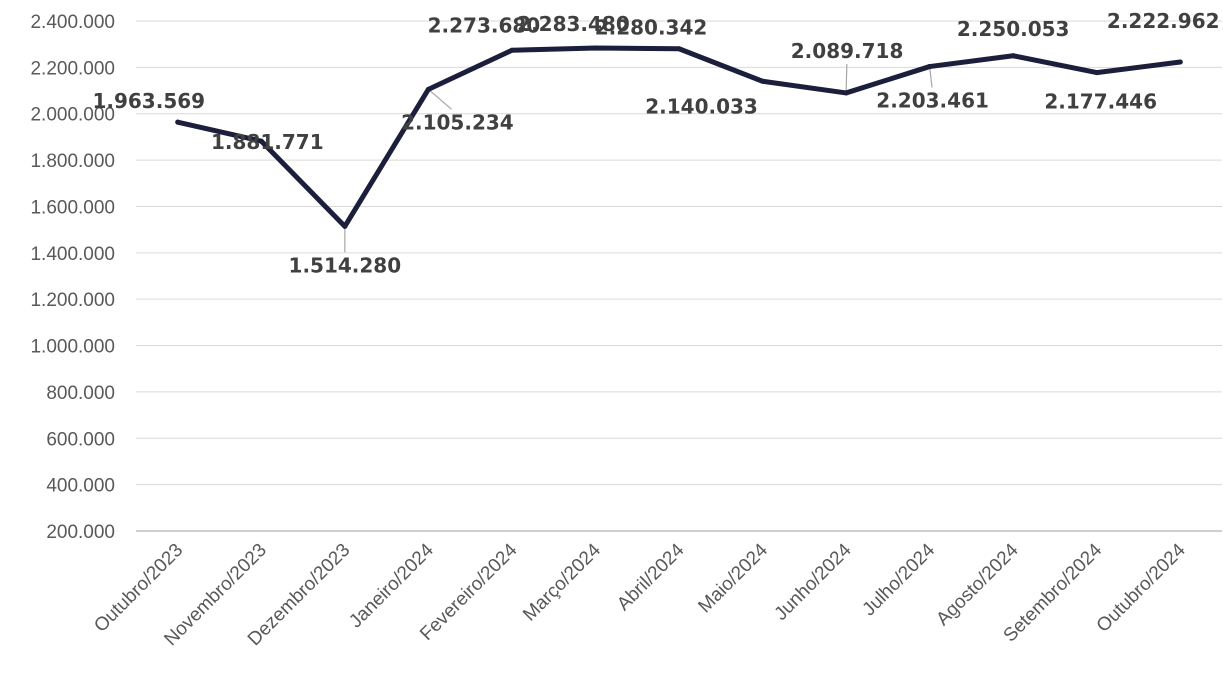 This screenshot has width=1223, height=690. What do you see at coordinates (1100, 102) in the screenshot?
I see `data-label: 2.177.446` at bounding box center [1100, 102].